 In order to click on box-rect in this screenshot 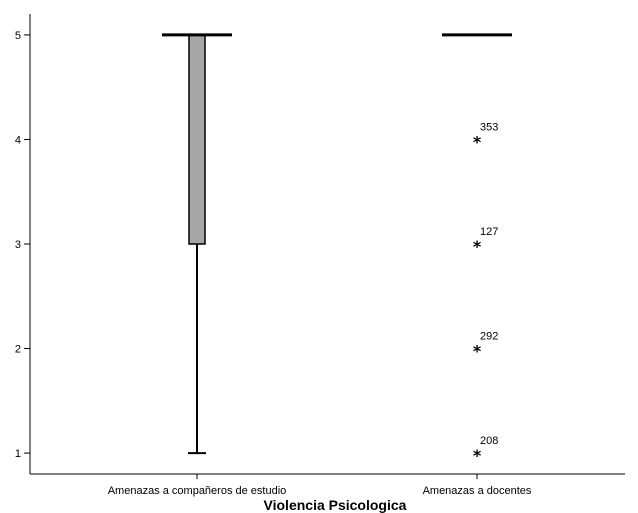, I will do `click(197, 139)`.